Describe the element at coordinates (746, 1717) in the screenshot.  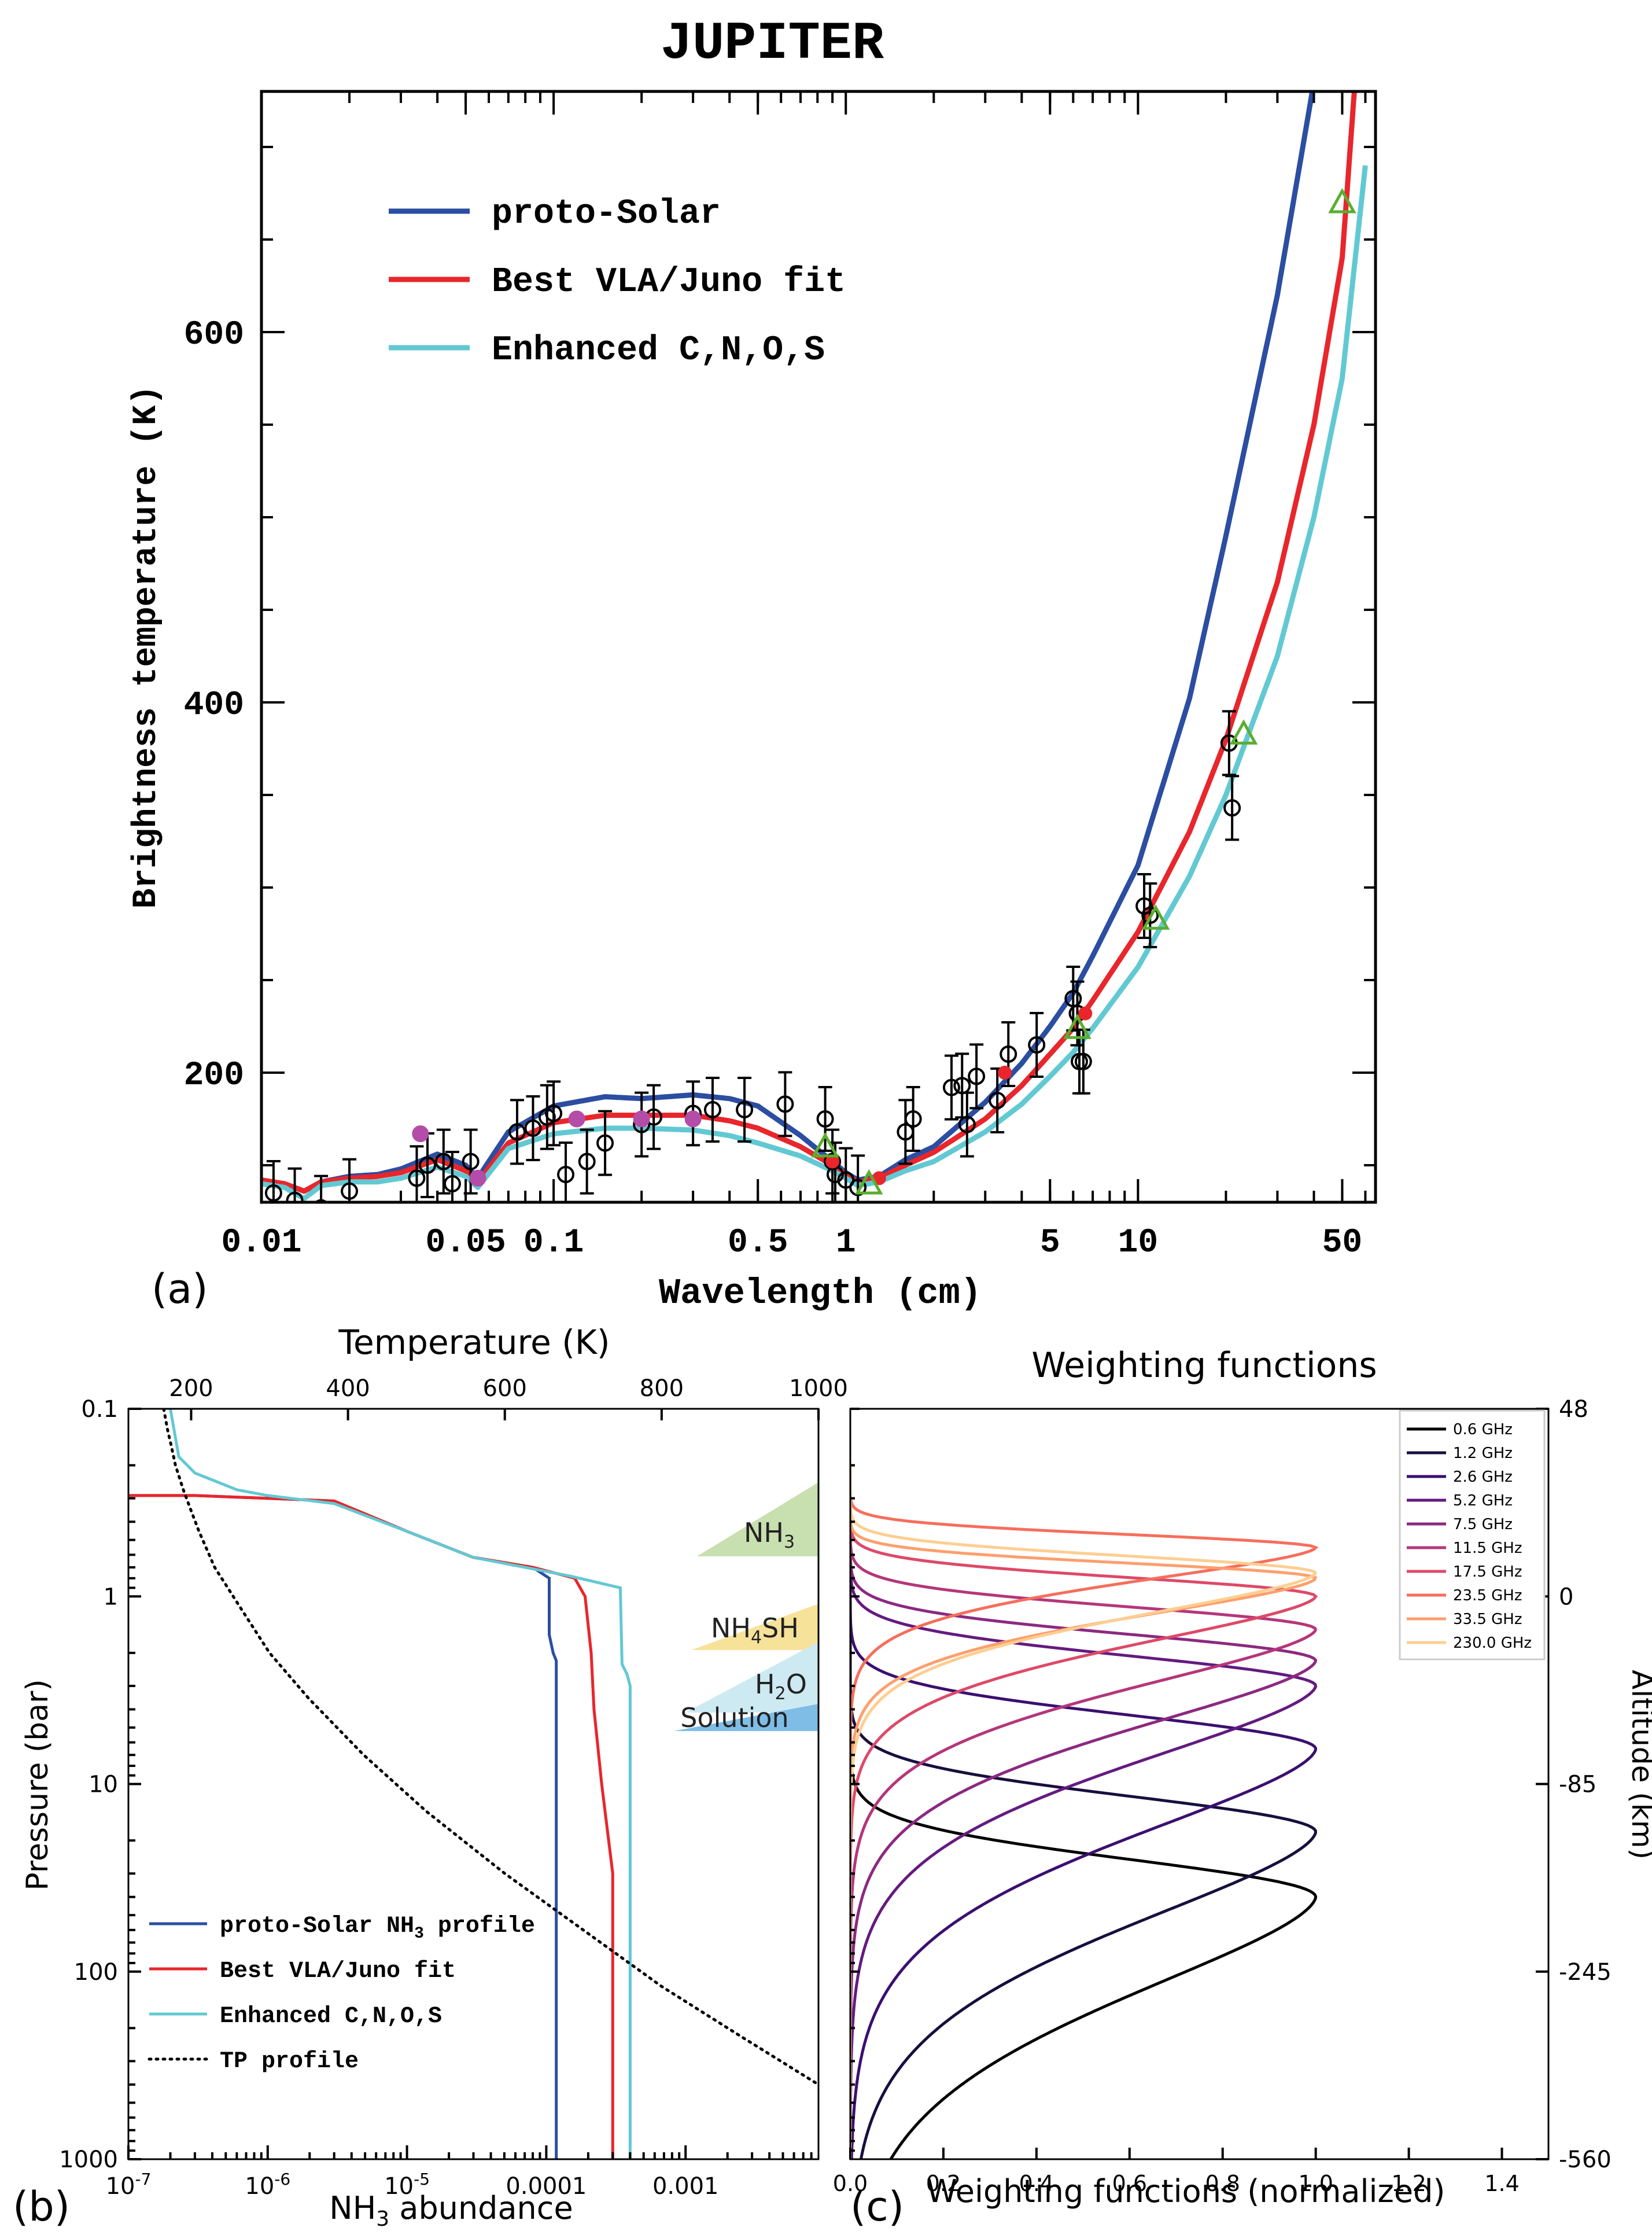
I see `cloud-layer-solution: Solution` at that location.